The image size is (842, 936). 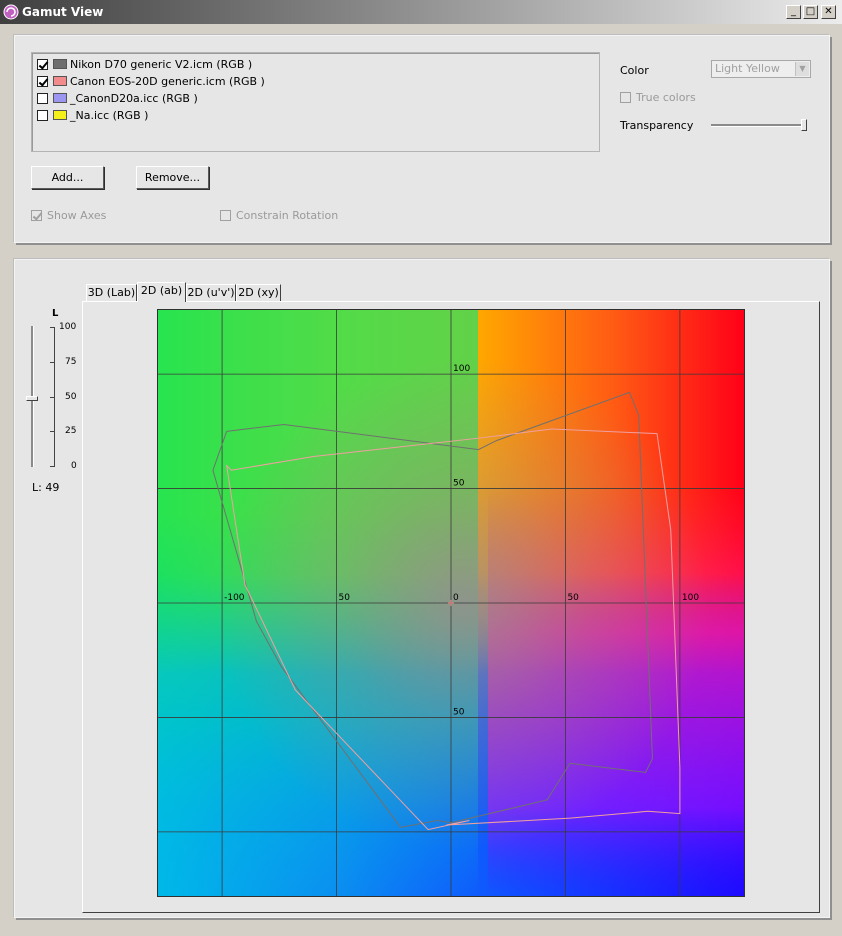 I want to click on profile-item-canon-eos: Canon EOS-20D generic.icm (RGB ), so click(x=151, y=81).